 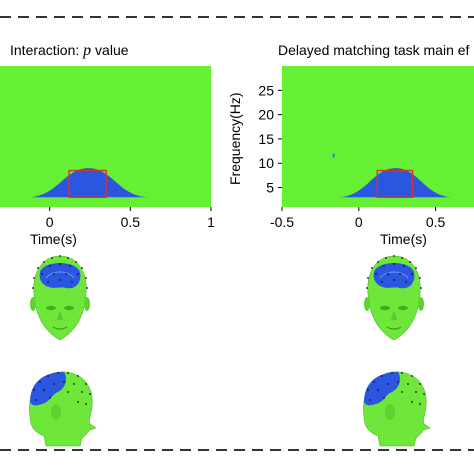 I want to click on left-x-ticks: 0 0.5 1, so click(x=130, y=218).